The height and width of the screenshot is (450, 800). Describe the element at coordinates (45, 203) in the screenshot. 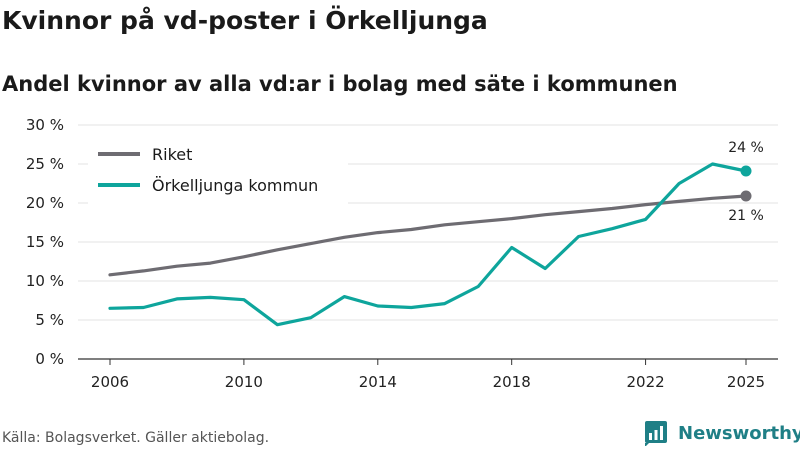

I see `y-tick-label: 20 %` at that location.